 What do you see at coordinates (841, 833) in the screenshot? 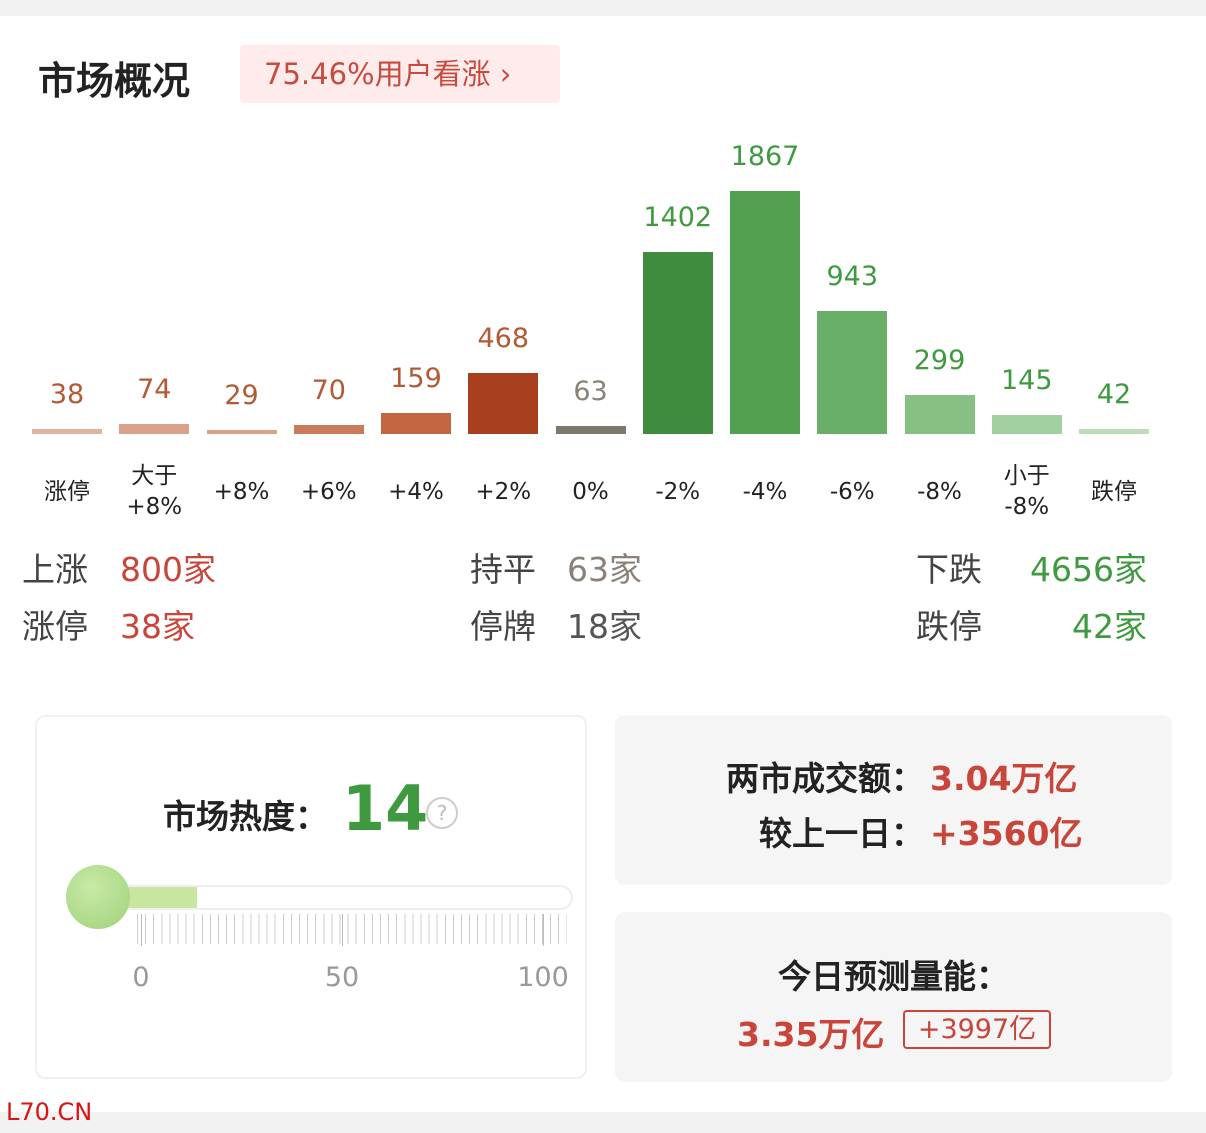
I see `change-label: 较上一日：` at bounding box center [841, 833].